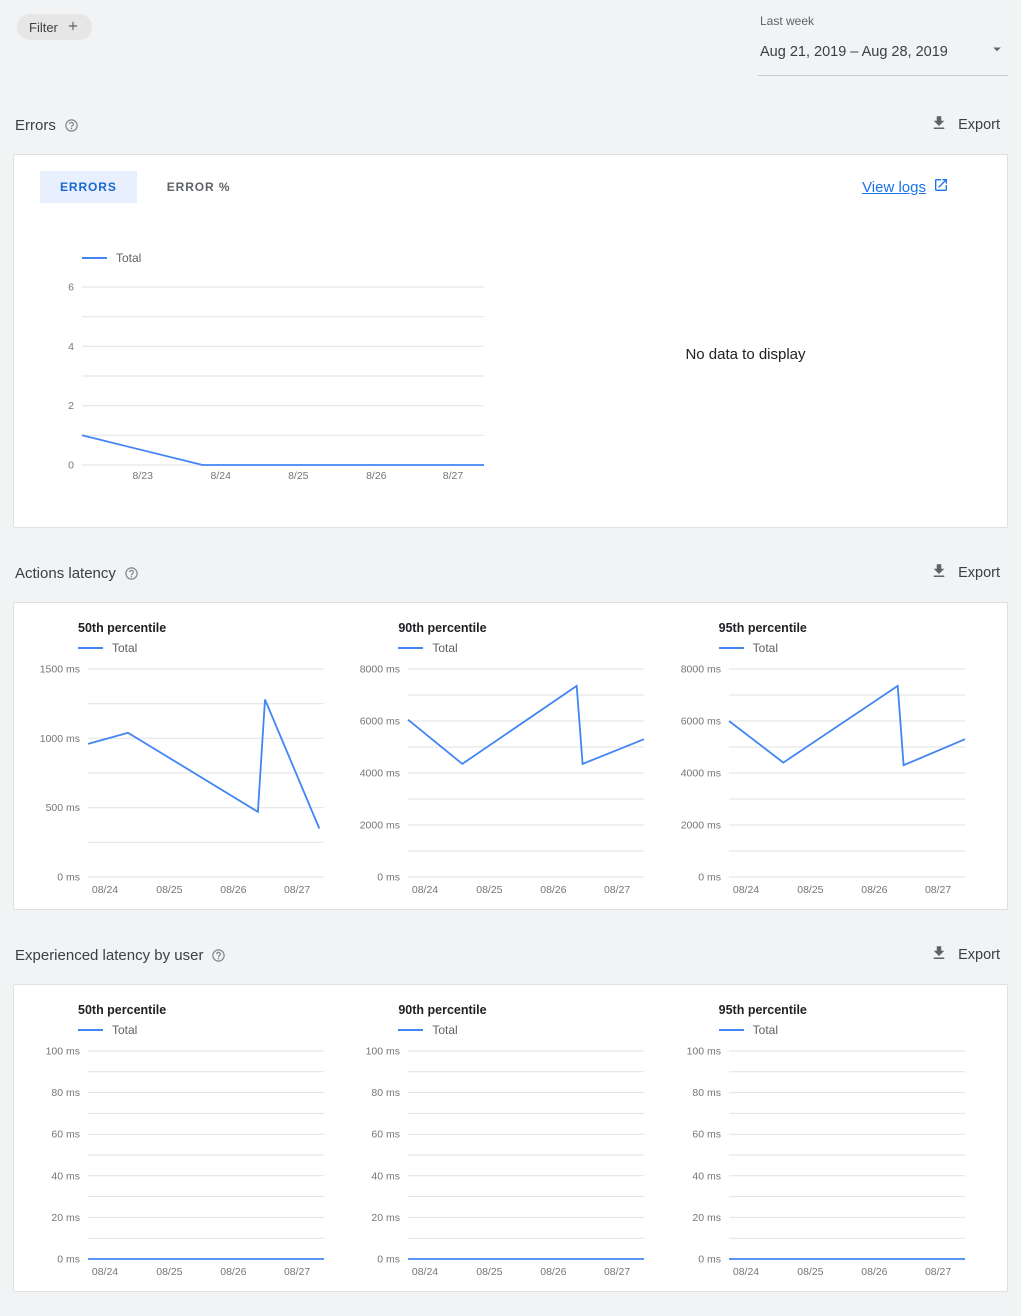 The width and height of the screenshot is (1021, 1316). I want to click on svg-text: 8/26, so click(376, 476).